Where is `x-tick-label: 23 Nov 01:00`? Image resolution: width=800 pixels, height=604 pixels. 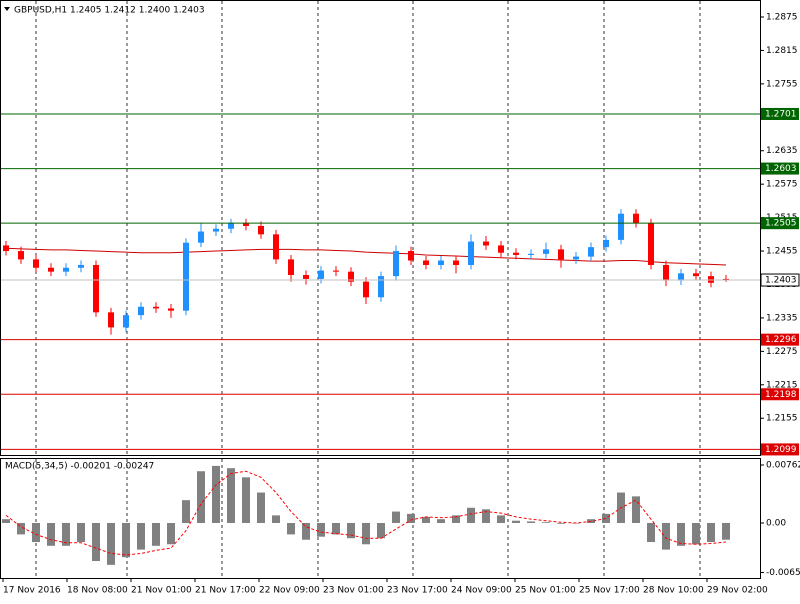 x-tick-label: 23 Nov 01:00 is located at coordinates (353, 591).